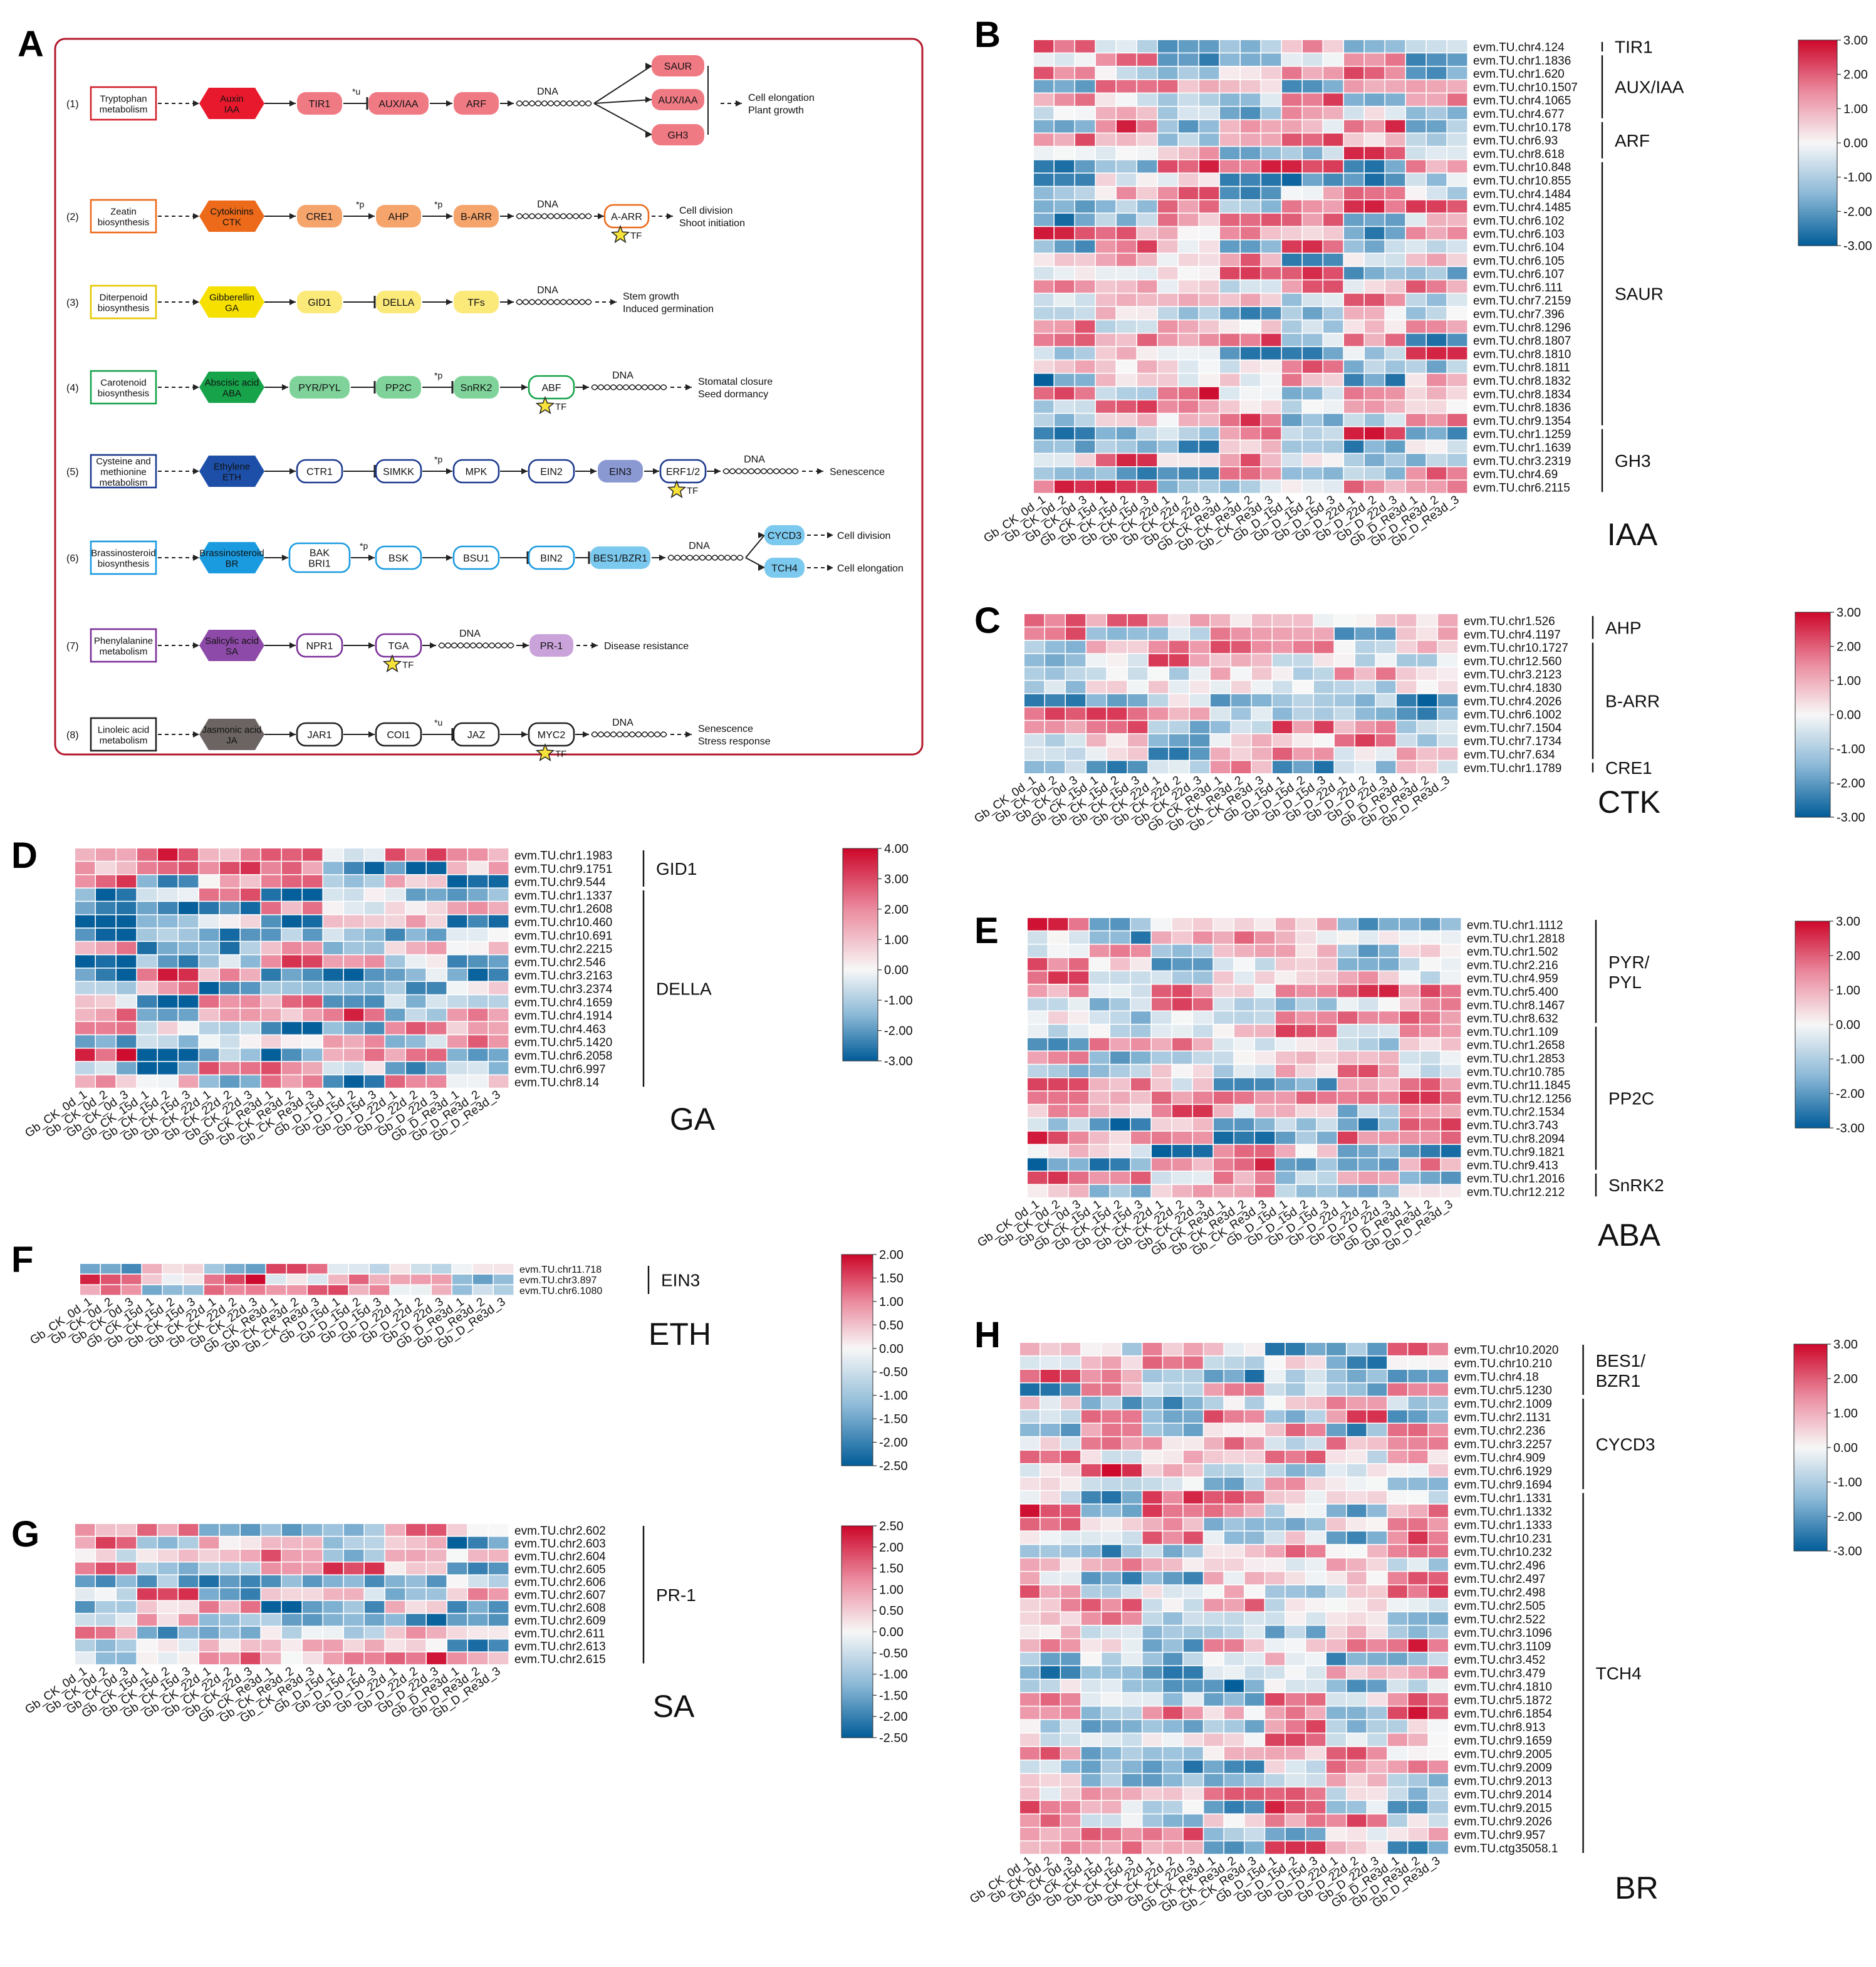  Describe the element at coordinates (476, 303) in the screenshot. I see `pathway-node-label: TFs` at that location.